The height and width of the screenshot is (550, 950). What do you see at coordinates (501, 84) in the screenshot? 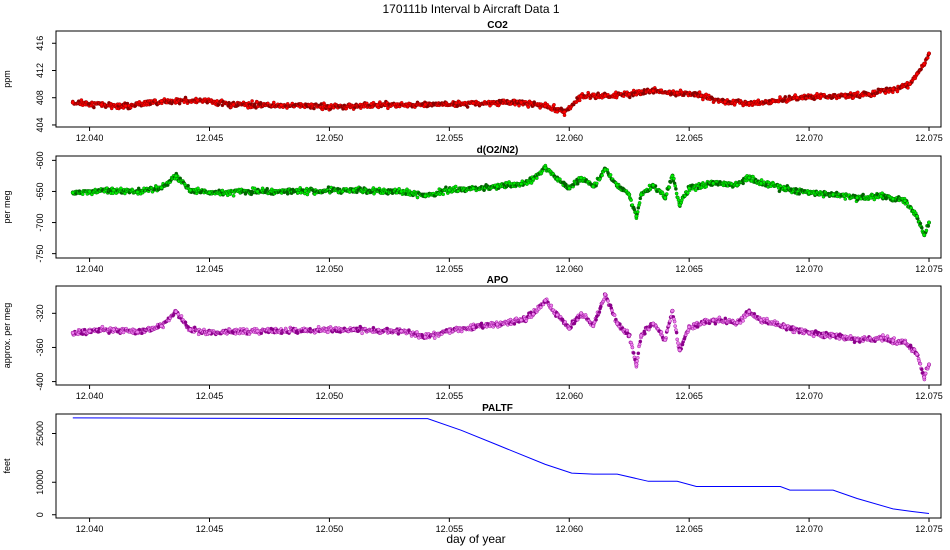
I see `scatter-points` at bounding box center [501, 84].